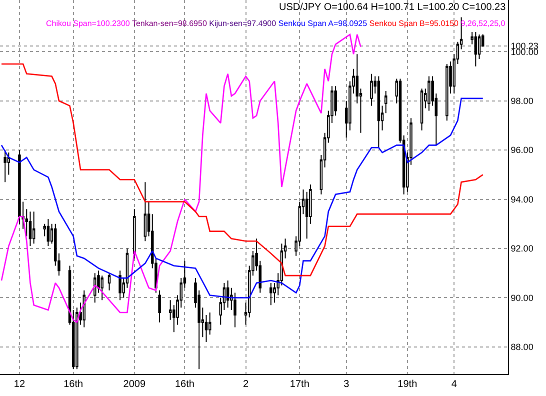  I want to click on annotation: Tenkan-sen=98.6950, so click(170, 23).